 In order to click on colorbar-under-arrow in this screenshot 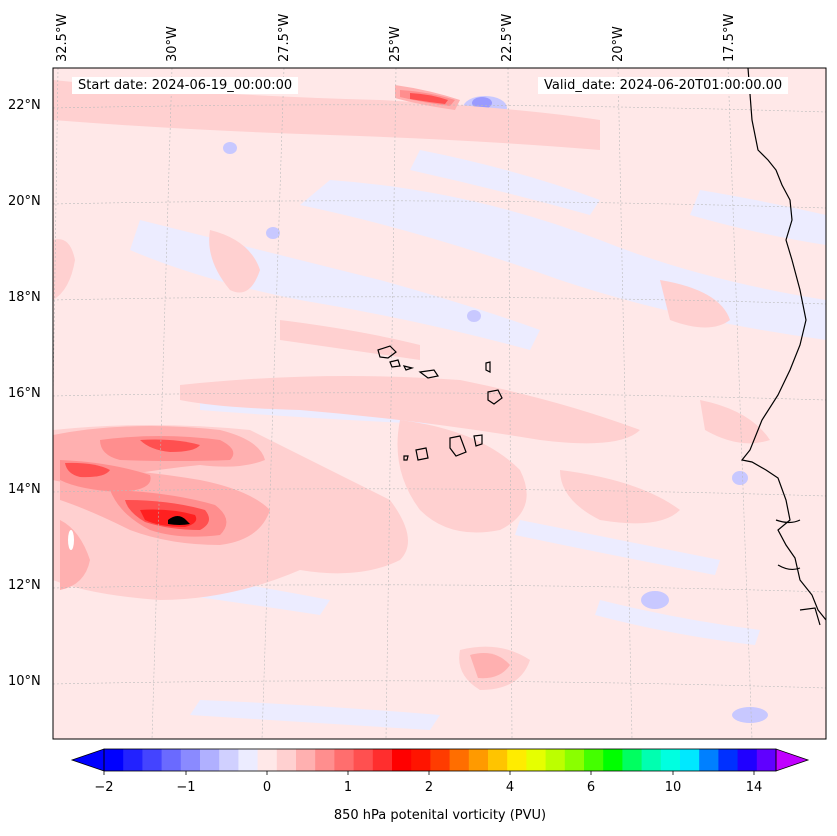, I will do `click(88, 760)`.